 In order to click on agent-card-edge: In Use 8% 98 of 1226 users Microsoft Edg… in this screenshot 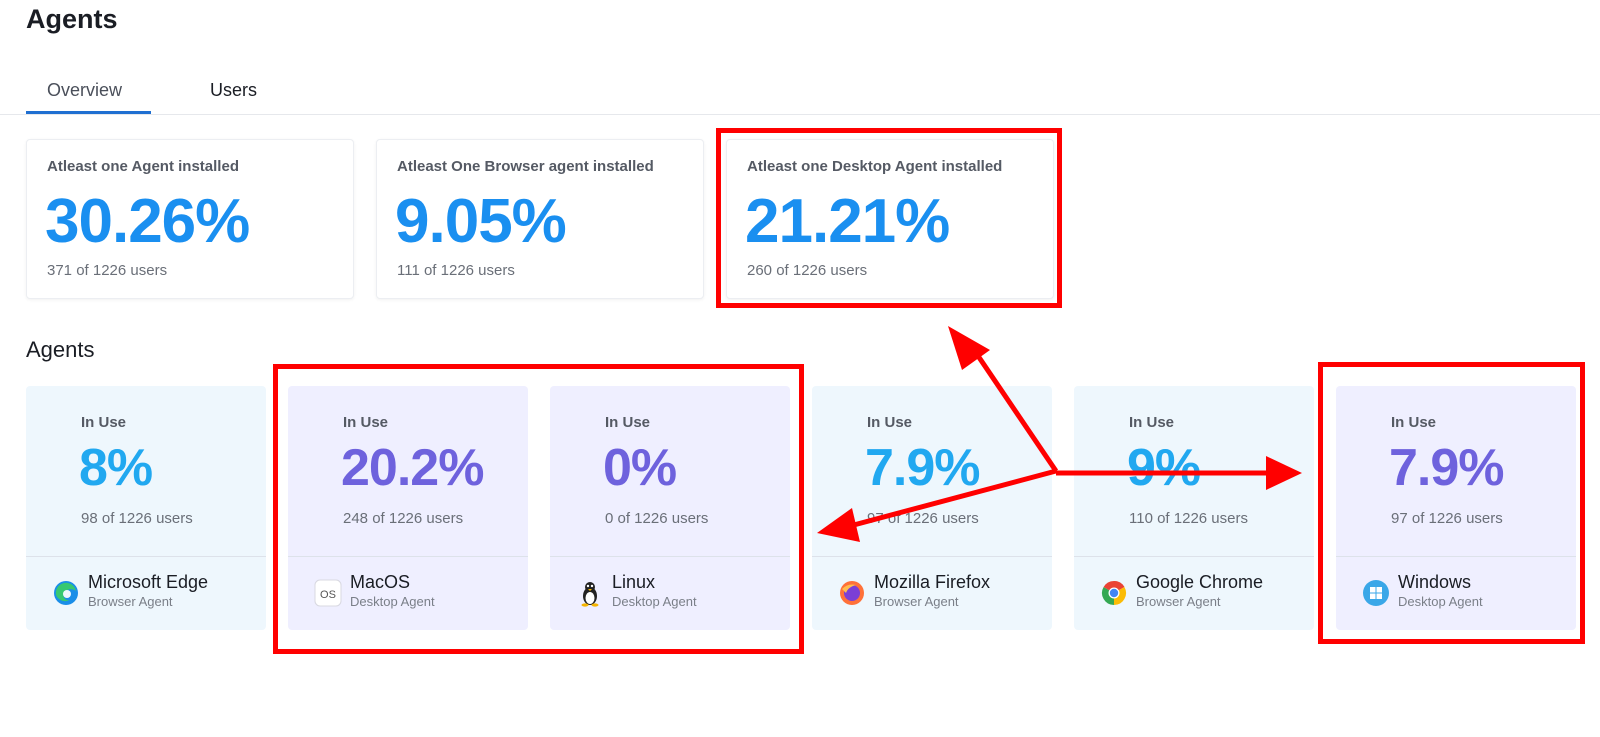, I will do `click(146, 508)`.